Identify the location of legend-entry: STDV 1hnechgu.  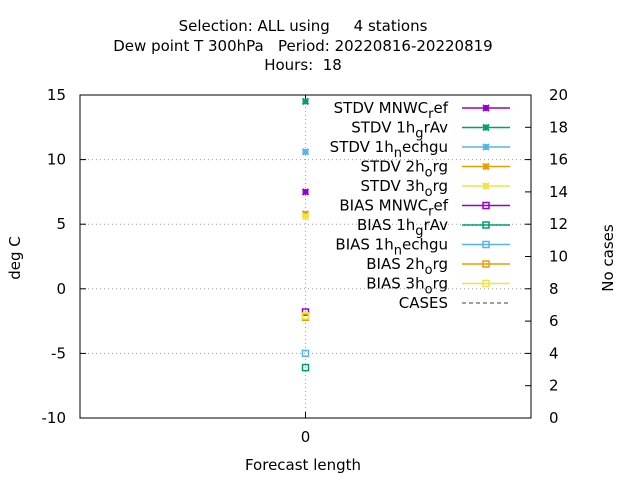
(420, 149).